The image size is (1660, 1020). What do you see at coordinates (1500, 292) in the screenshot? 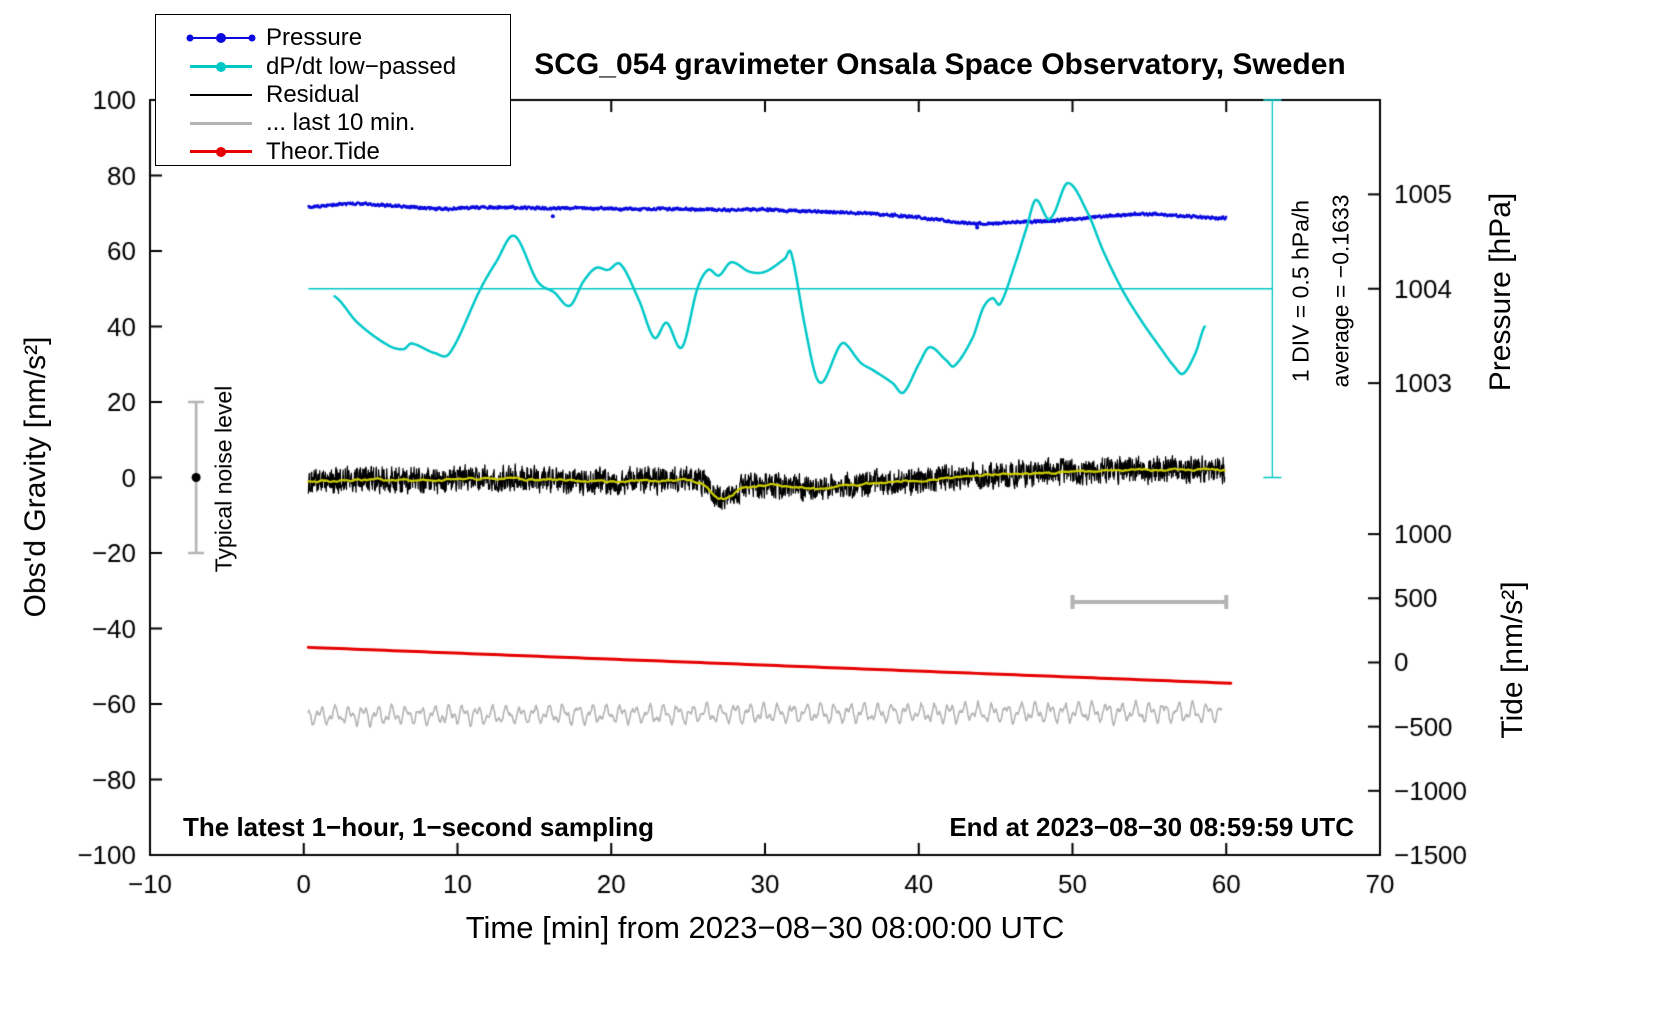
I see `y-axis-label-pressure: Pressure [hPa]` at bounding box center [1500, 292].